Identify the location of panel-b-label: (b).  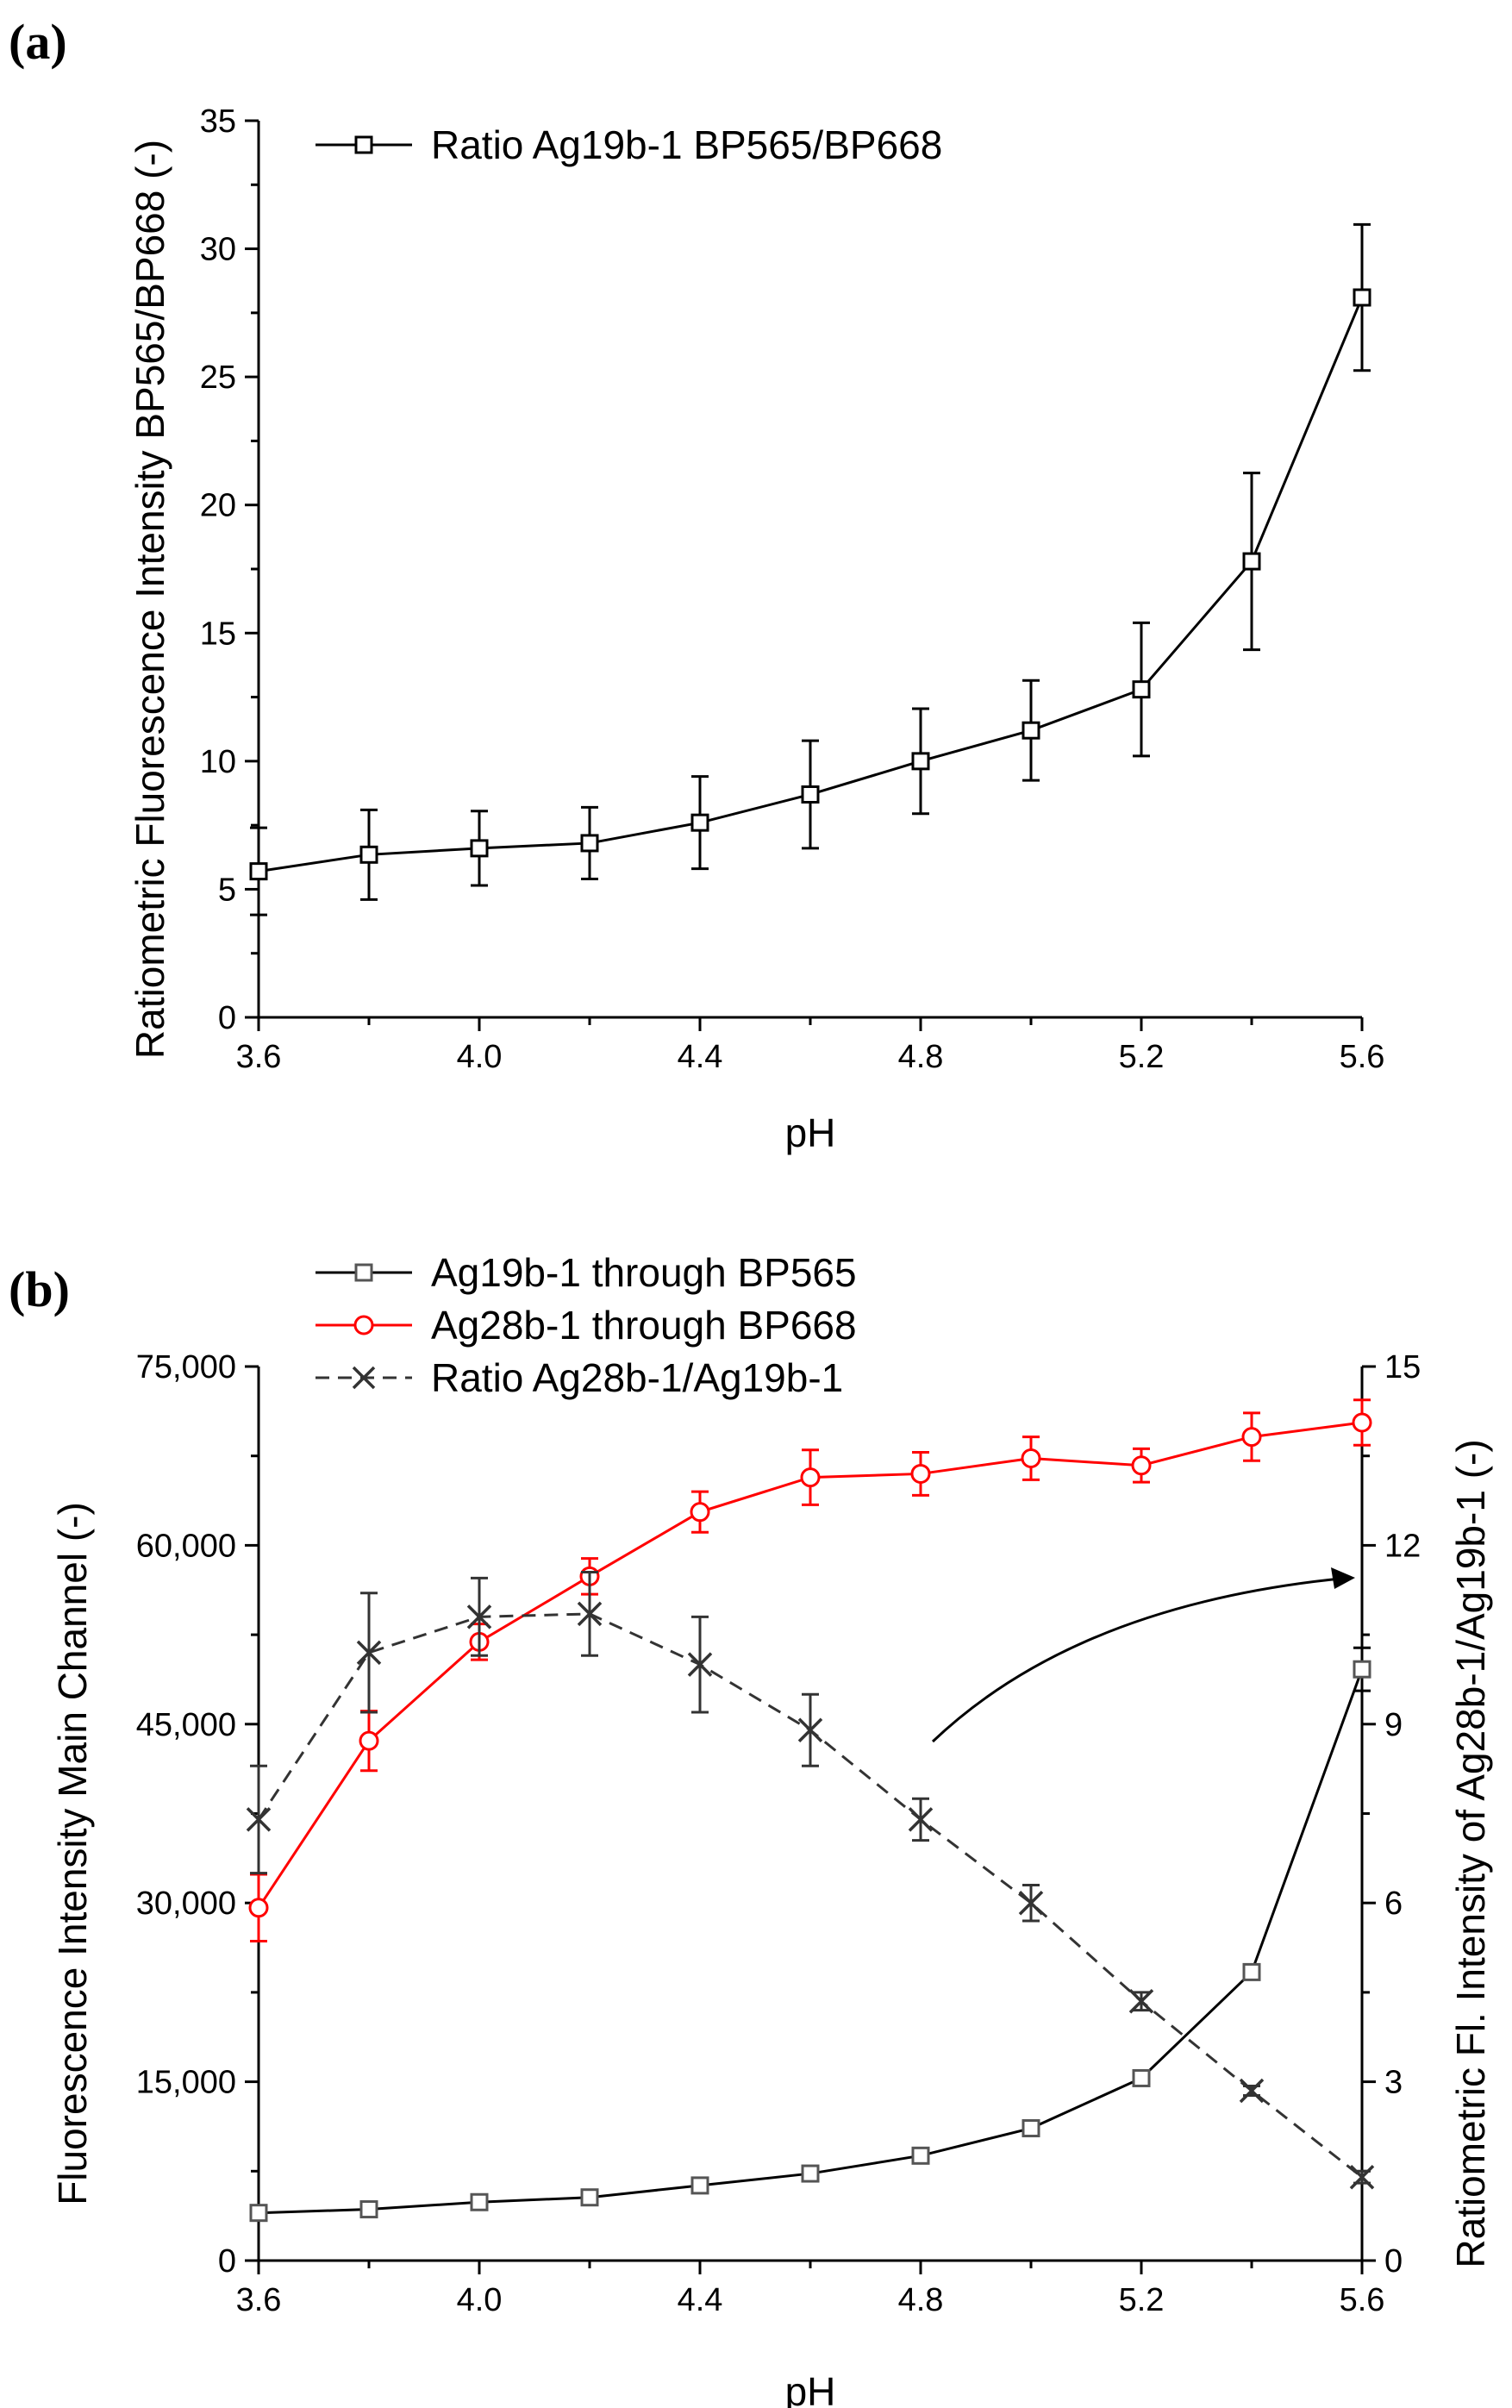
(39, 1289).